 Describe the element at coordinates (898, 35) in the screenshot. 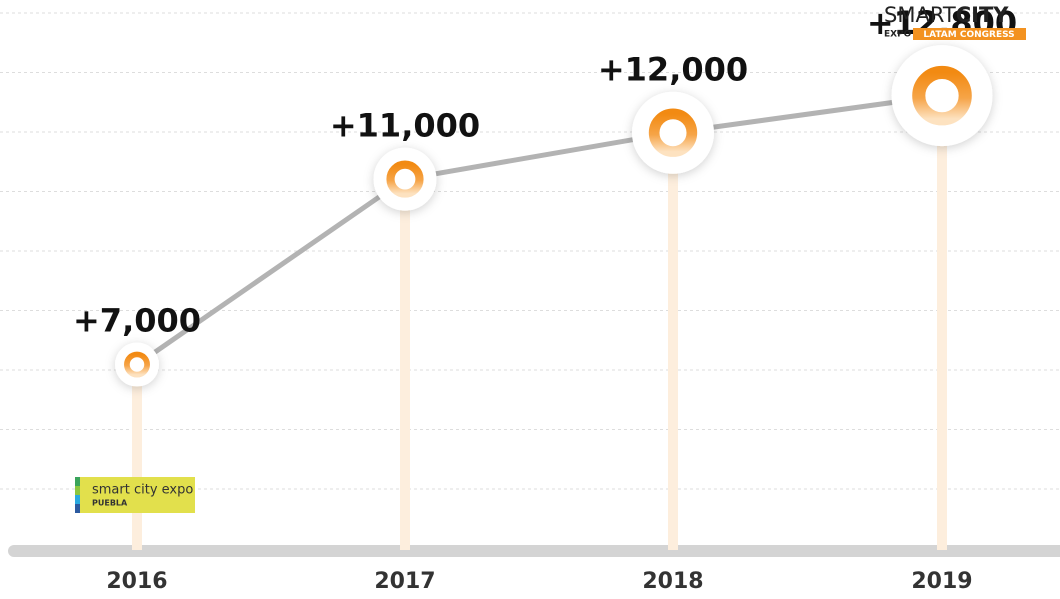

I see `logo-expo: EXPO` at that location.